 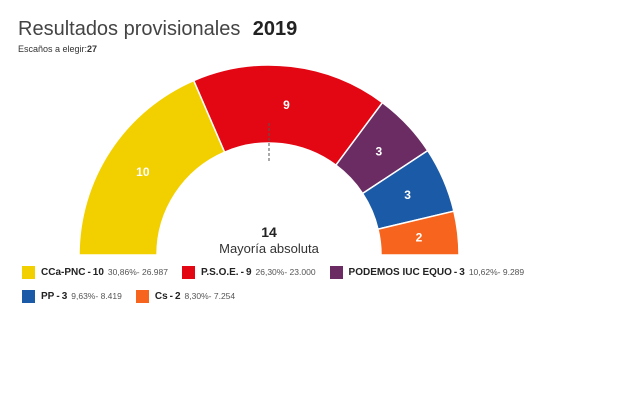 I want to click on legend-item-0: CCa-PNC - 10 30,86%- 26.987, so click(x=95, y=272).